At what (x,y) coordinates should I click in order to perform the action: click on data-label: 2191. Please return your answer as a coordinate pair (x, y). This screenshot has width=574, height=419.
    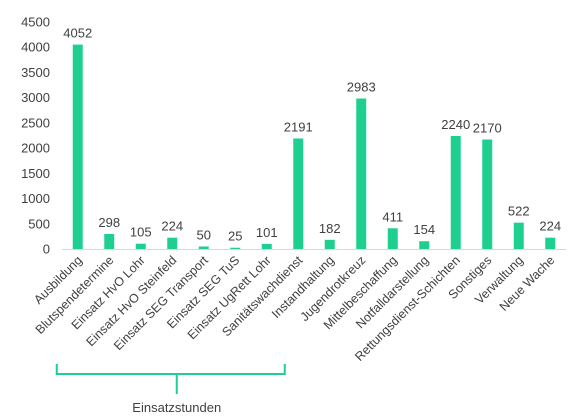
    Looking at the image, I should click on (298, 126).